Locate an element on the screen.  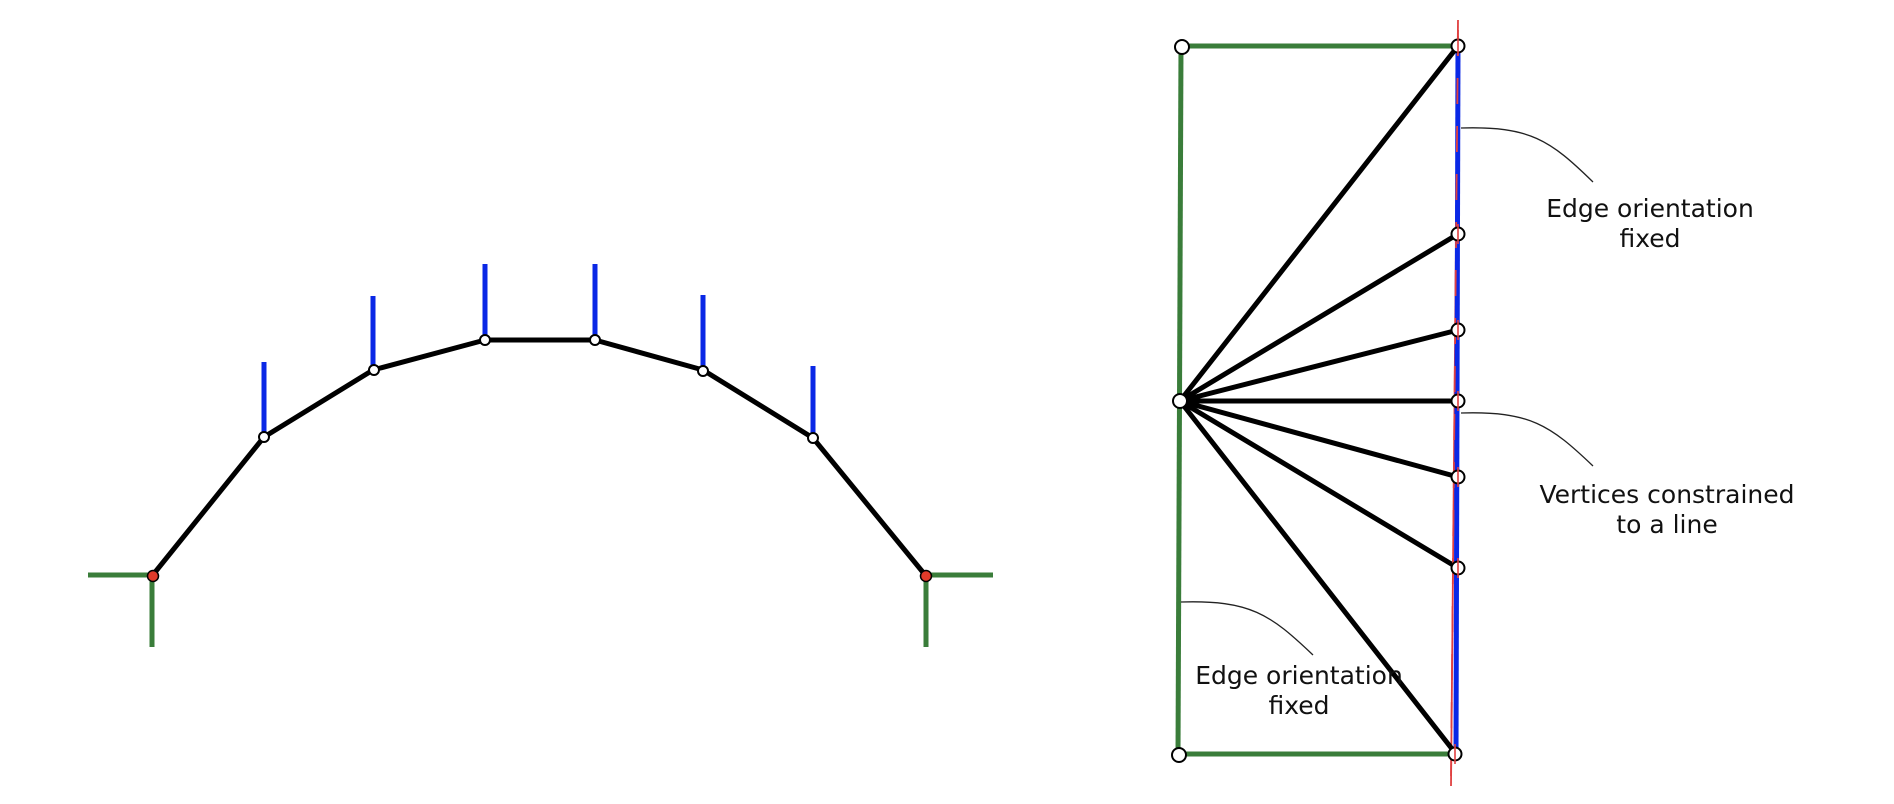
annotation-bottom-left-line1: Edge orientation is located at coordinates (1299, 675).